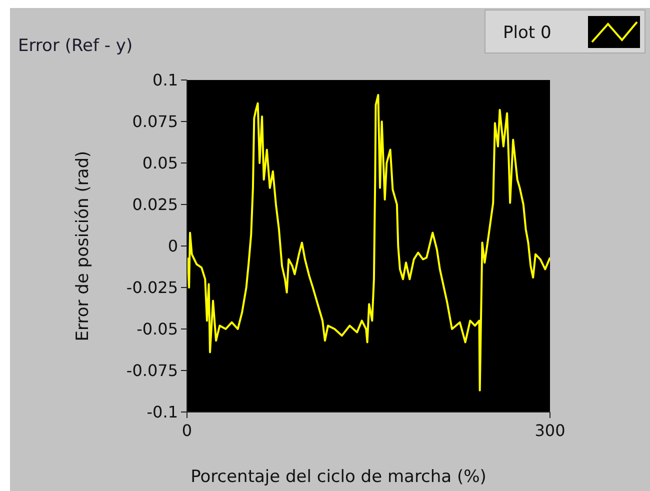  Describe the element at coordinates (75, 46) in the screenshot. I see `chart-title: Error (Ref - y)` at that location.